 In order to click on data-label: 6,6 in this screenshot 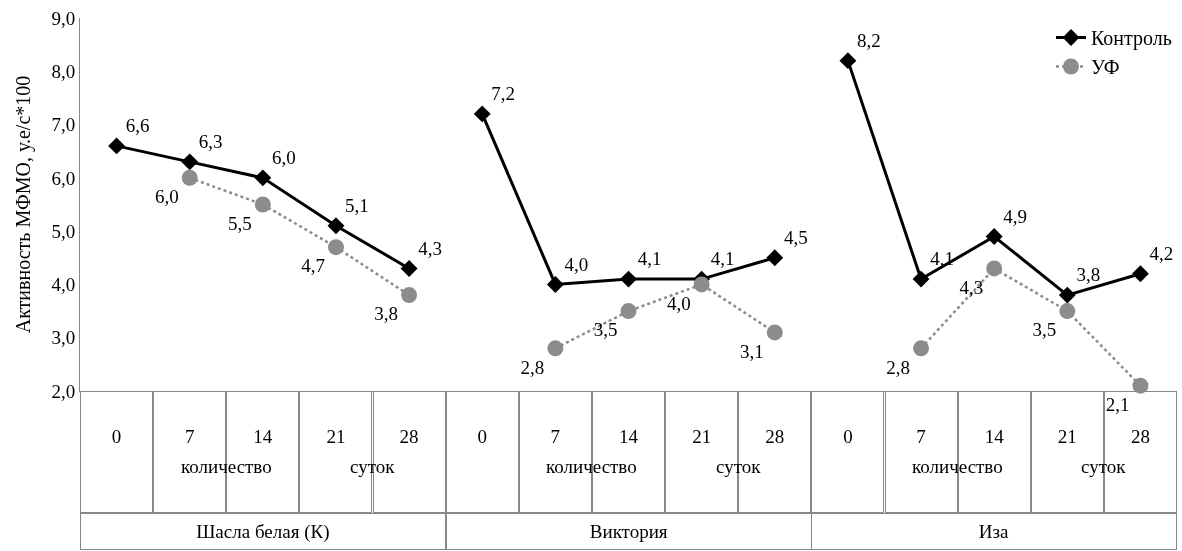, I will do `click(137, 126)`.